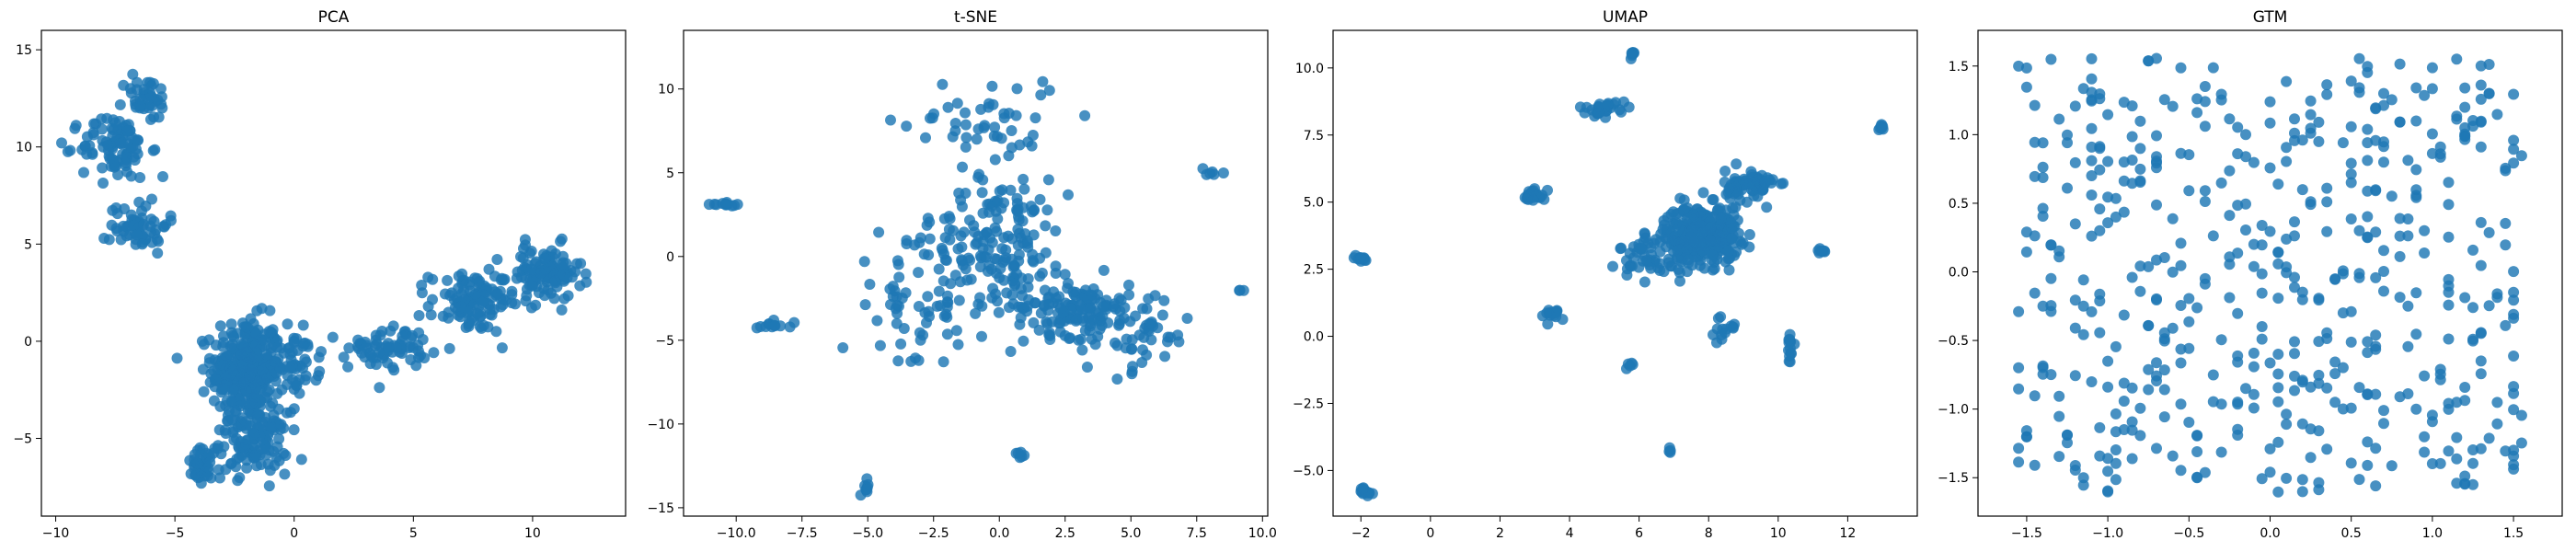  I want to click on x-tick-label: 0, so click(1430, 533).